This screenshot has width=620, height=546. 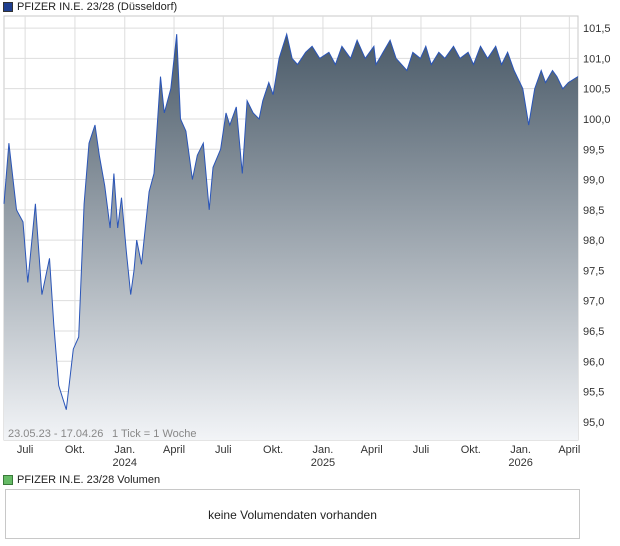 What do you see at coordinates (593, 393) in the screenshot?
I see `y-tick-label: 95,5` at bounding box center [593, 393].